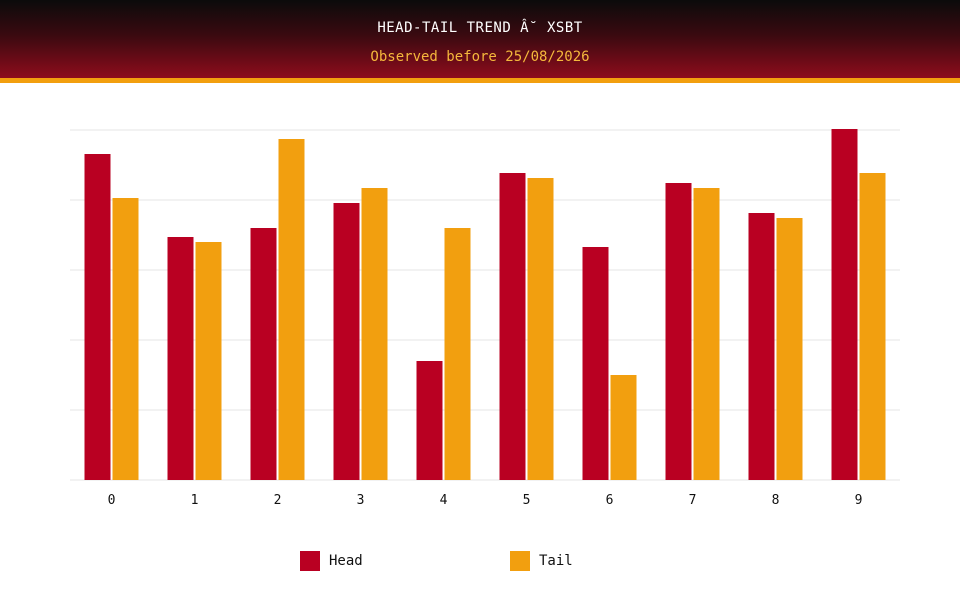  Describe the element at coordinates (444, 500) in the screenshot. I see `x-tick-label: 4` at that location.